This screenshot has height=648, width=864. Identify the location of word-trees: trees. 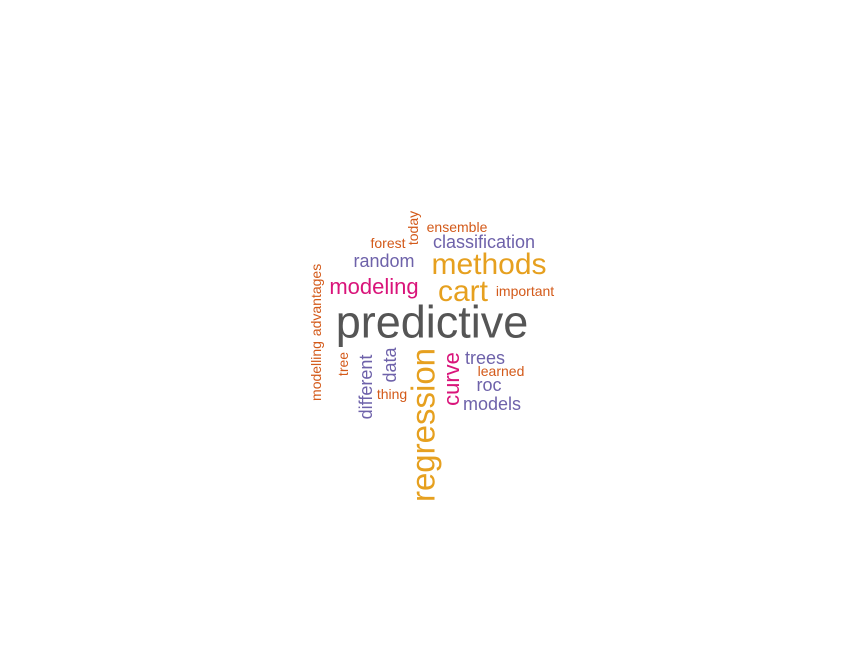
(485, 358).